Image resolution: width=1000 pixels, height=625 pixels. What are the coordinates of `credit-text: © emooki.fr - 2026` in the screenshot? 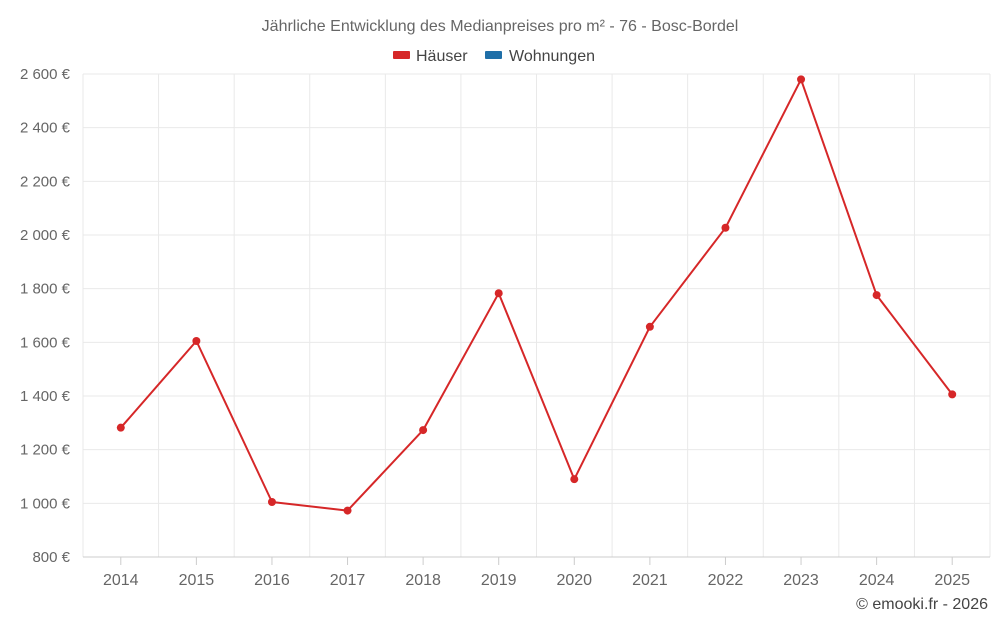 It's located at (922, 604).